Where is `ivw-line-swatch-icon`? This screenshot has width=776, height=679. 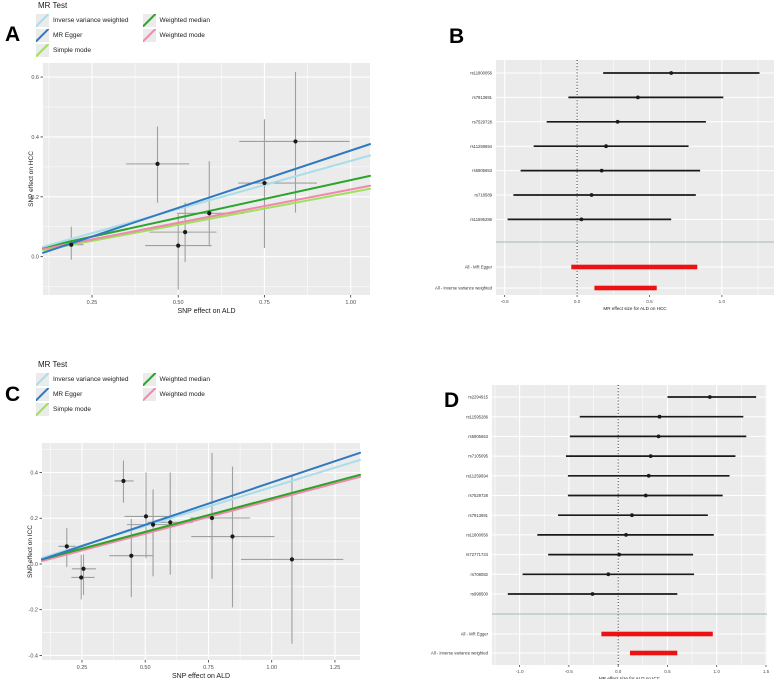 ivw-line-swatch-icon is located at coordinates (42, 20).